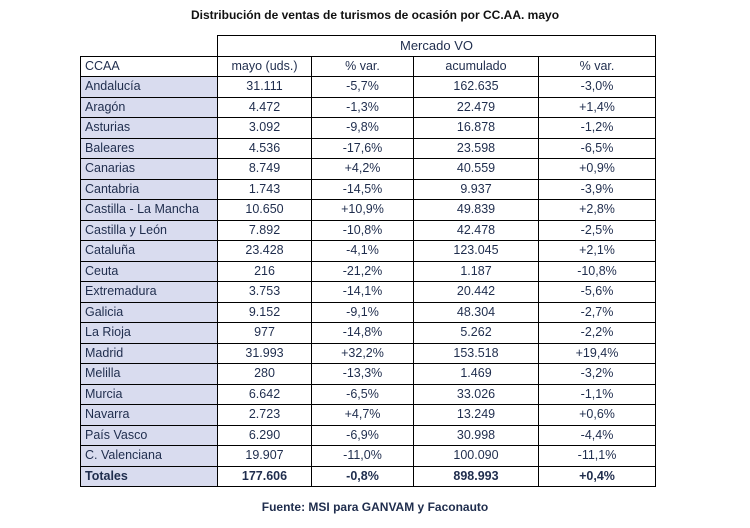 Image resolution: width=750 pixels, height=528 pixels. What do you see at coordinates (597, 333) in the screenshot?
I see `cumulative-var-cell: -2,2%` at bounding box center [597, 333].